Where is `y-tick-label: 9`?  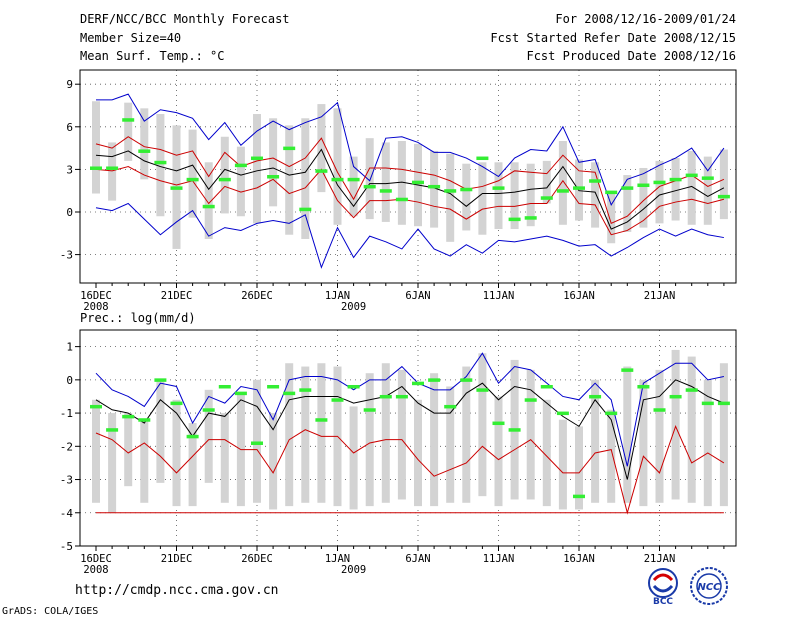 y-tick-label: 9 is located at coordinates (69, 84).